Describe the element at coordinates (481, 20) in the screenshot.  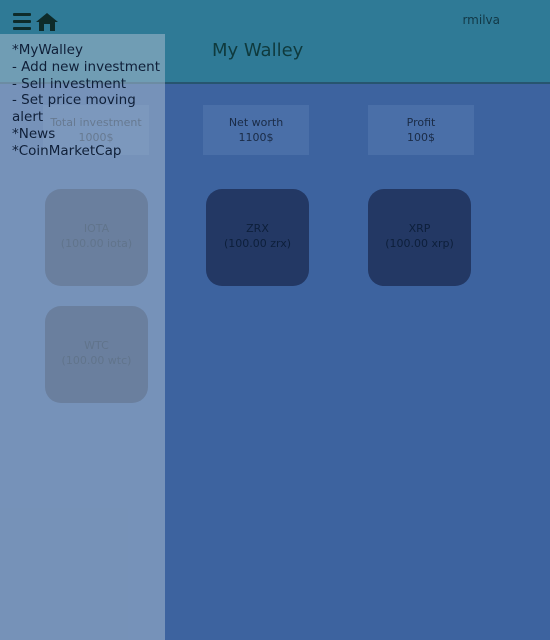
I see `username: rmilva` at that location.